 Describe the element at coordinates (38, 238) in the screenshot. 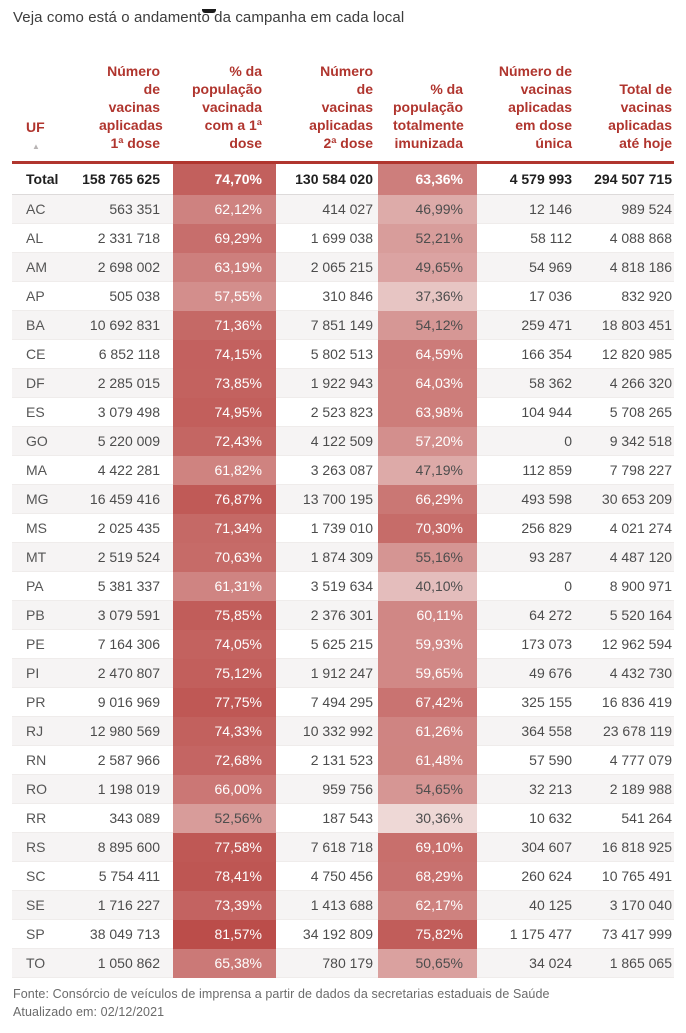

I see `cell-uf: AL` at that location.